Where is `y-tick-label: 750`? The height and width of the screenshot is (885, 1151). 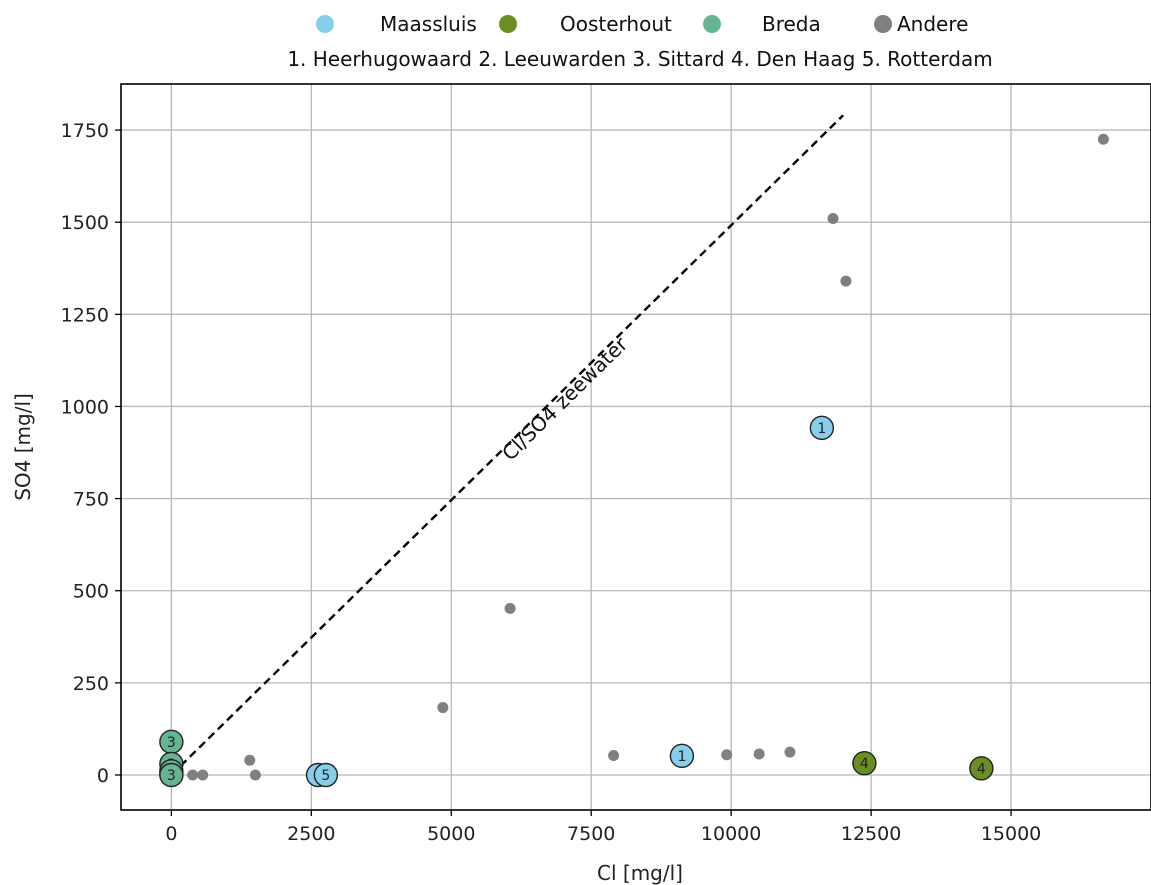
y-tick-label: 750 is located at coordinates (91, 500).